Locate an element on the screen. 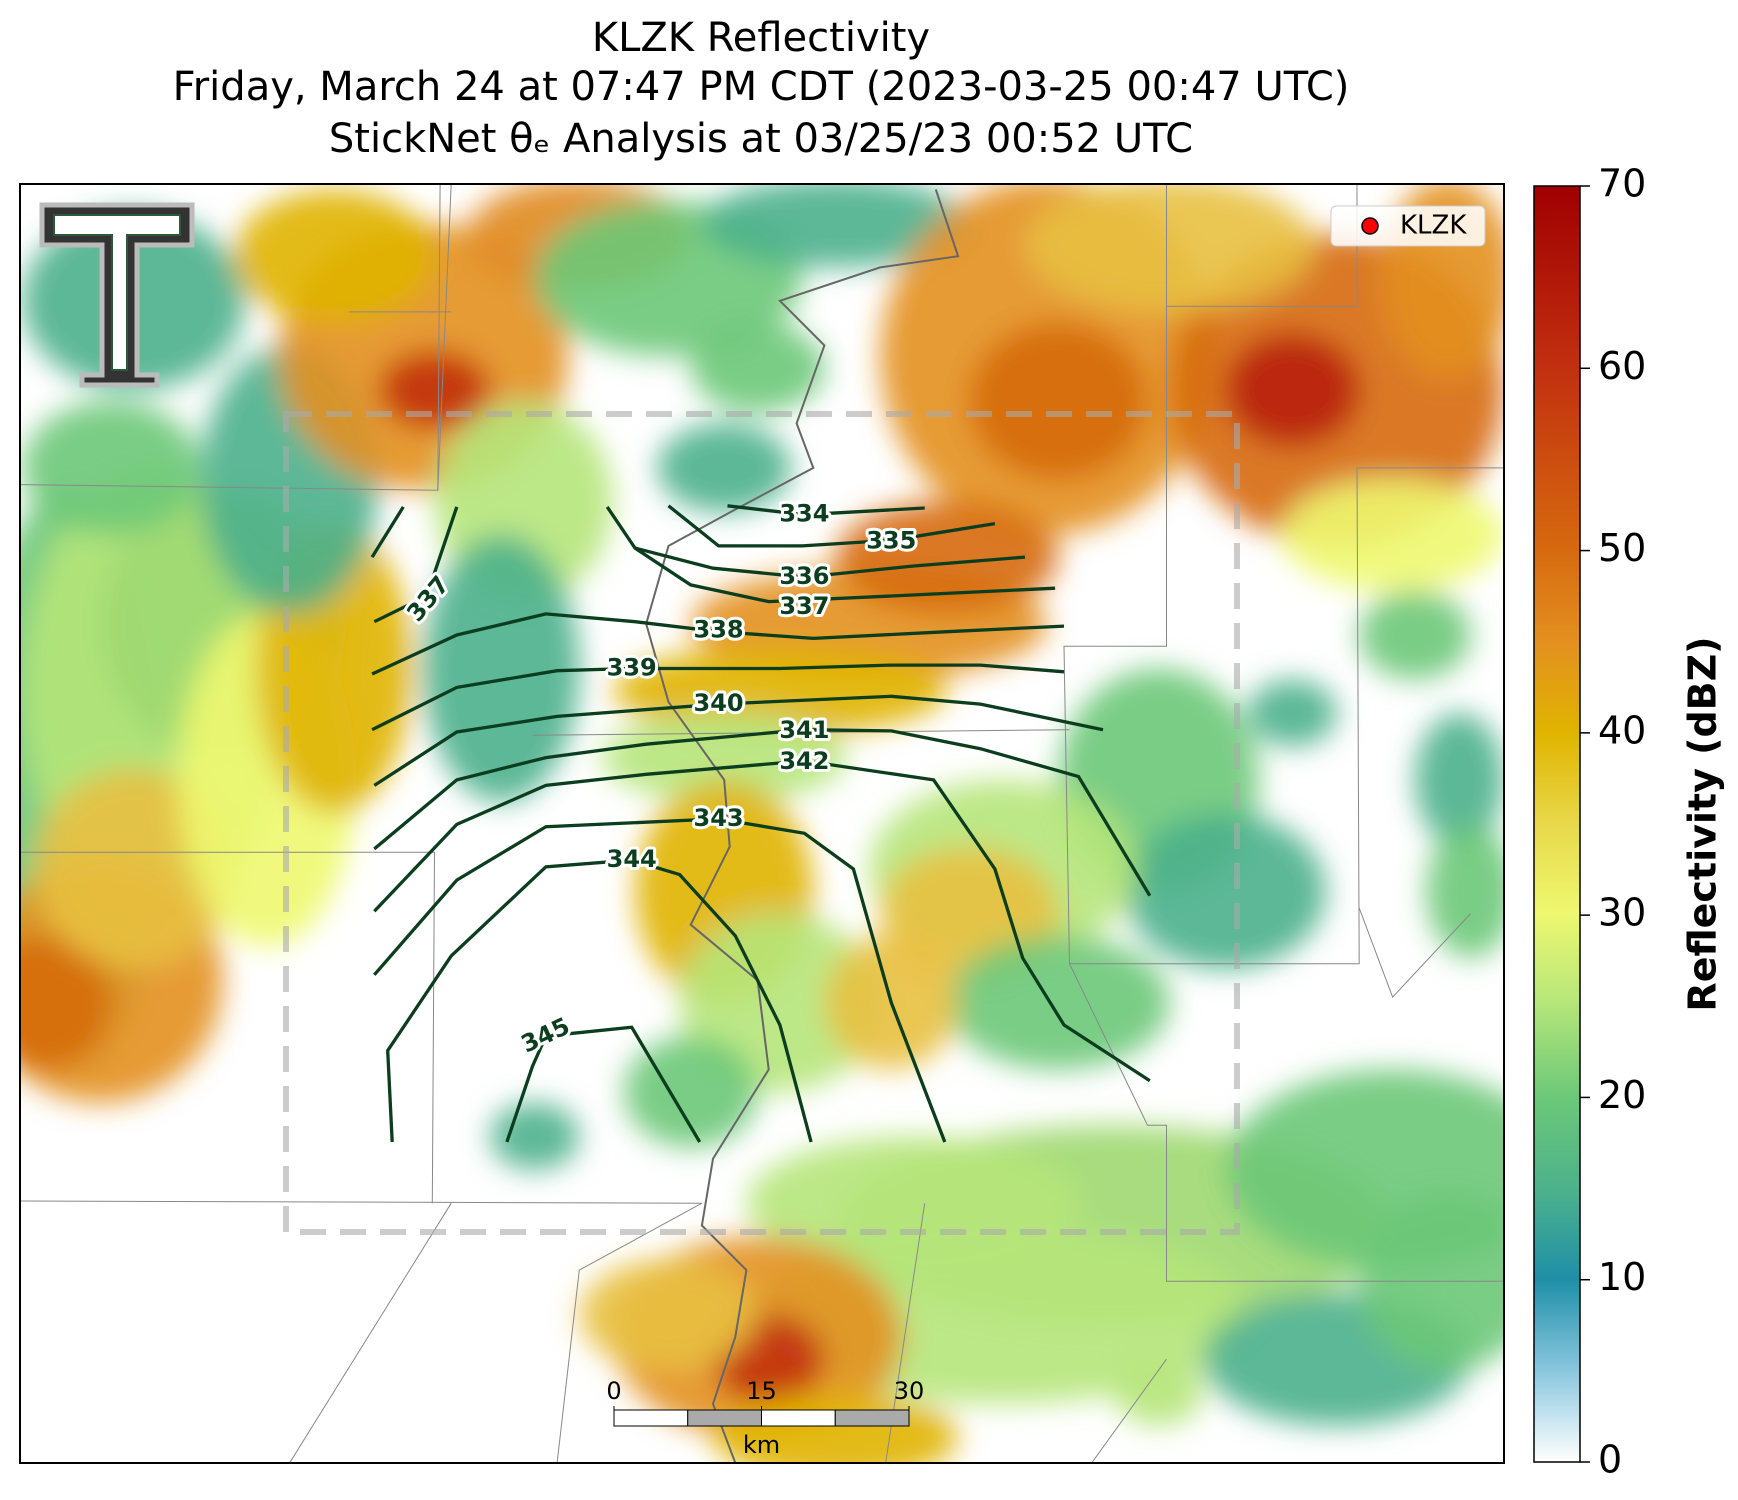  legend-box is located at coordinates (1408, 226).